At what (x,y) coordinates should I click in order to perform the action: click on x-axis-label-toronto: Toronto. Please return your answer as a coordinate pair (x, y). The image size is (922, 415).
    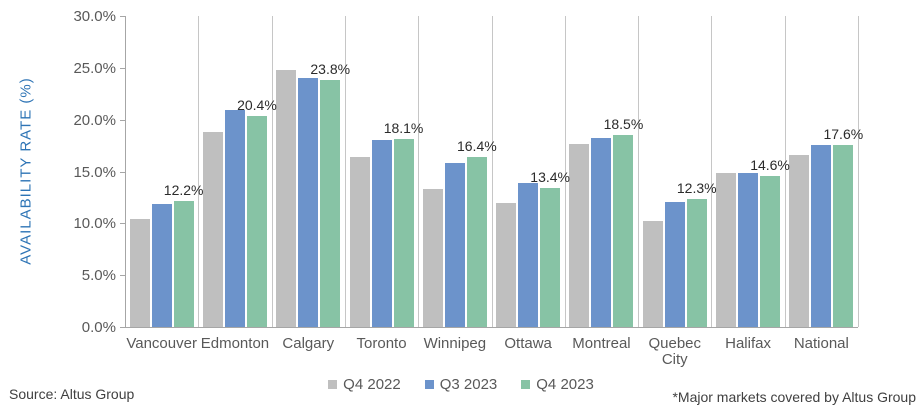
    Looking at the image, I should click on (381, 343).